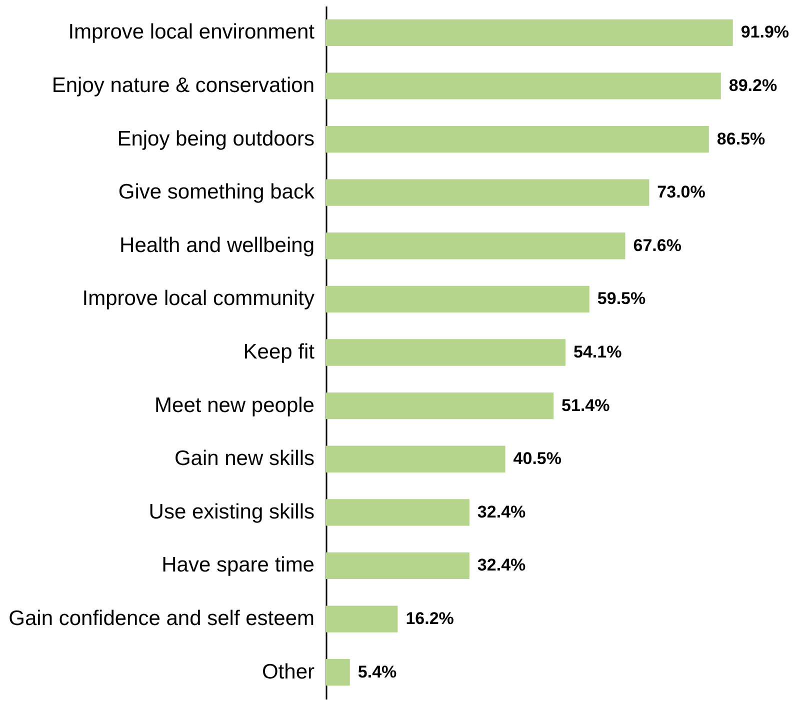 The height and width of the screenshot is (705, 808). Describe the element at coordinates (215, 138) in the screenshot. I see `y-tick-label: Enjoy being outdoors` at that location.